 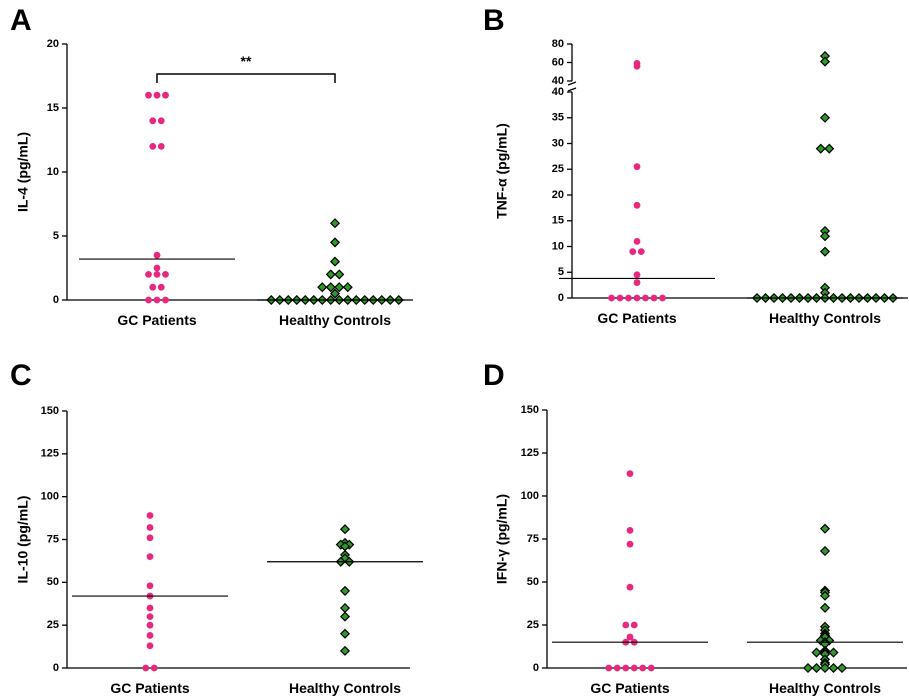 What do you see at coordinates (558, 118) in the screenshot?
I see `y-tick-label: 35` at bounding box center [558, 118].